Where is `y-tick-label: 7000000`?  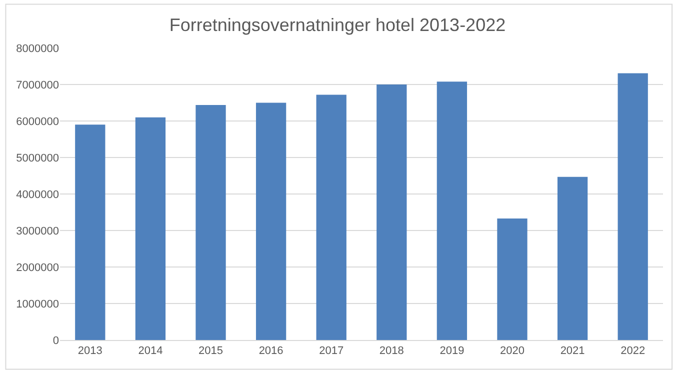 y-tick-label: 7000000 is located at coordinates (37, 85).